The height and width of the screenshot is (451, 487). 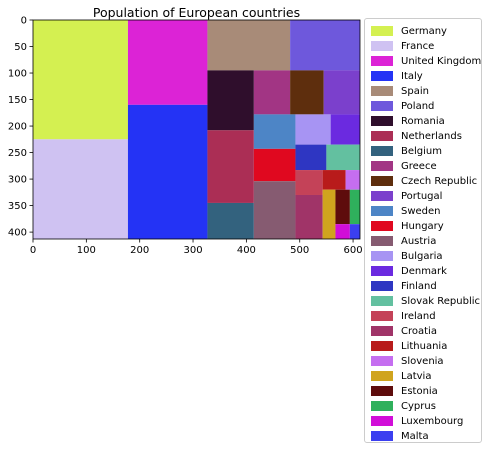 What do you see at coordinates (419, 331) in the screenshot?
I see `legend-label: Croatia` at bounding box center [419, 331].